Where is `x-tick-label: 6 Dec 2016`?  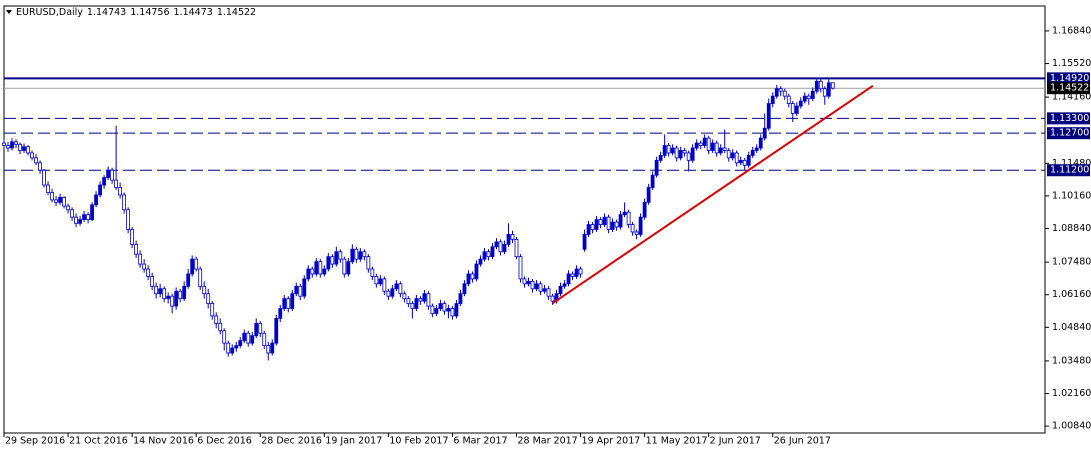
x-tick-label: 6 Dec 2016 is located at coordinates (224, 441).